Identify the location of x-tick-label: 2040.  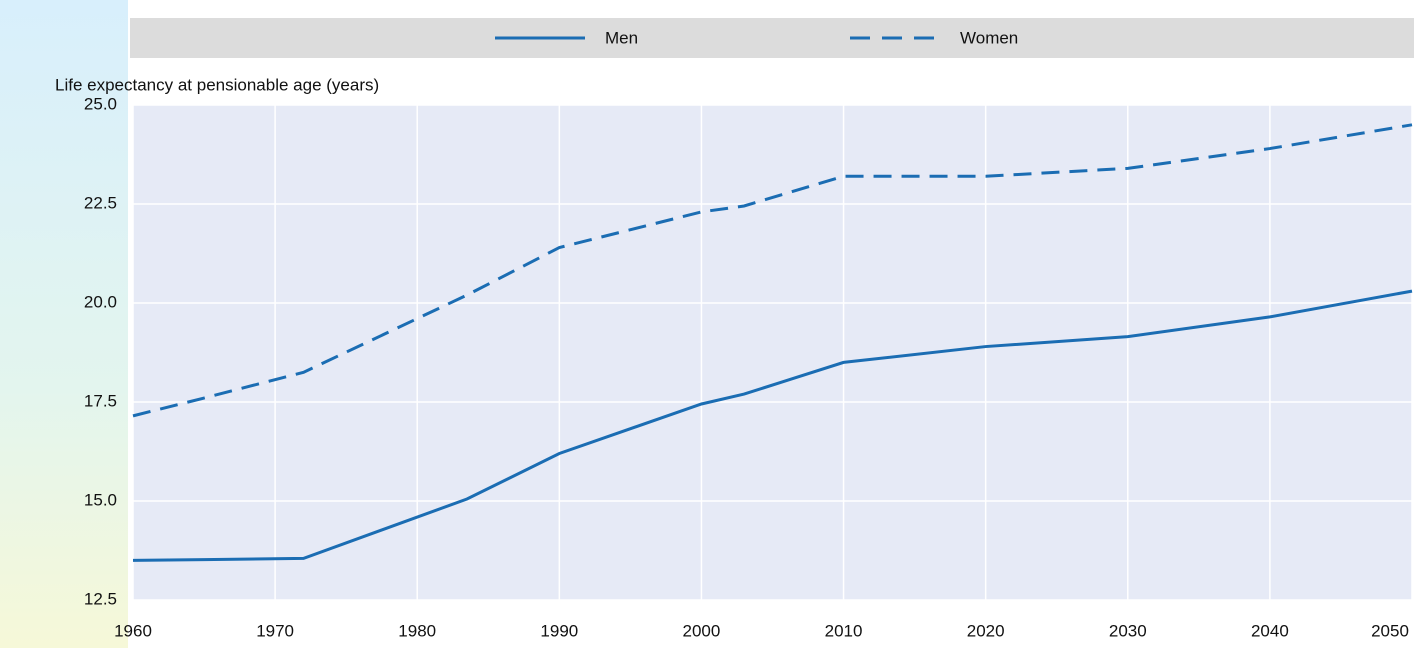
(1270, 630).